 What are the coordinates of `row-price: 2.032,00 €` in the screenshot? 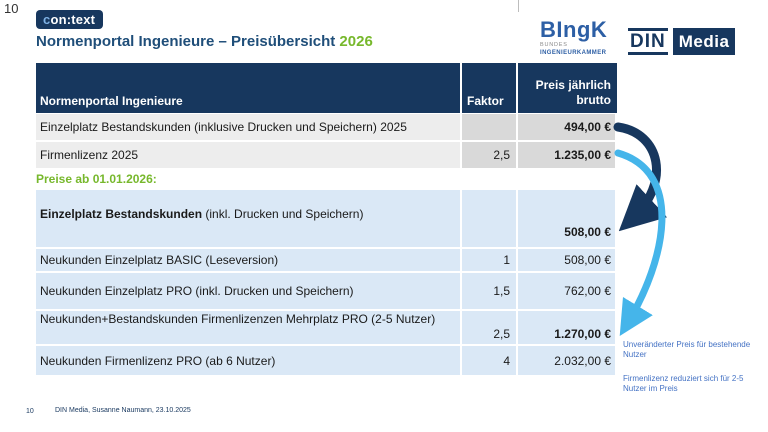 It's located at (565, 360).